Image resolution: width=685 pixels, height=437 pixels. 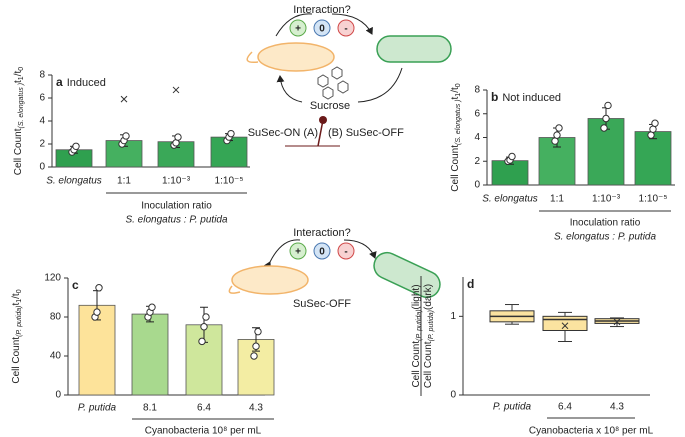 I want to click on minus: -, so click(x=345, y=29).